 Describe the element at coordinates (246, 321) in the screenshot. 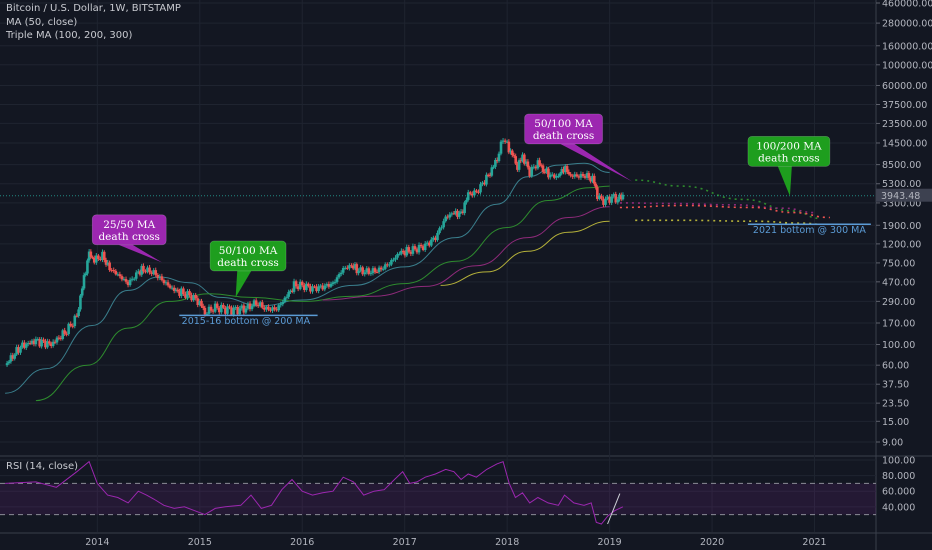

I see `bottom-label: 2015-16 bottom @ 200 MA` at that location.